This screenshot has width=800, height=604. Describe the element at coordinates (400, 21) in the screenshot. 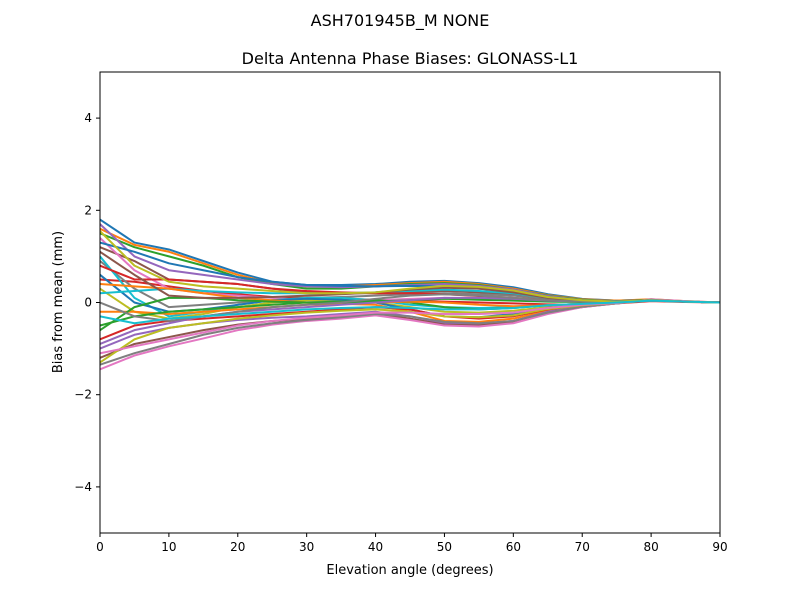

I see `figure-suptitle: ASH701945B_M NONE` at that location.